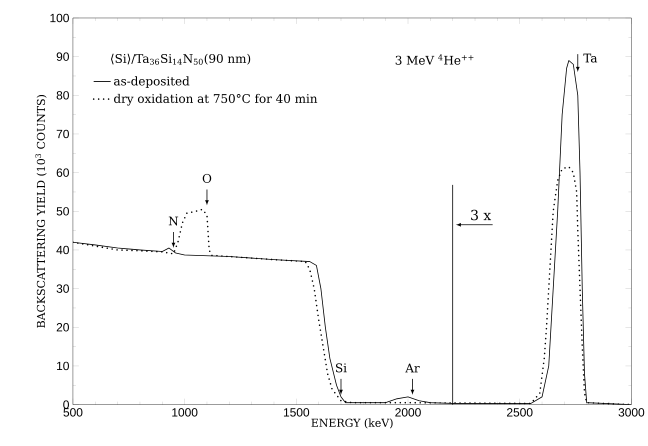  Describe the element at coordinates (72, 412) in the screenshot. I see `x-tick-label: 500` at that location.